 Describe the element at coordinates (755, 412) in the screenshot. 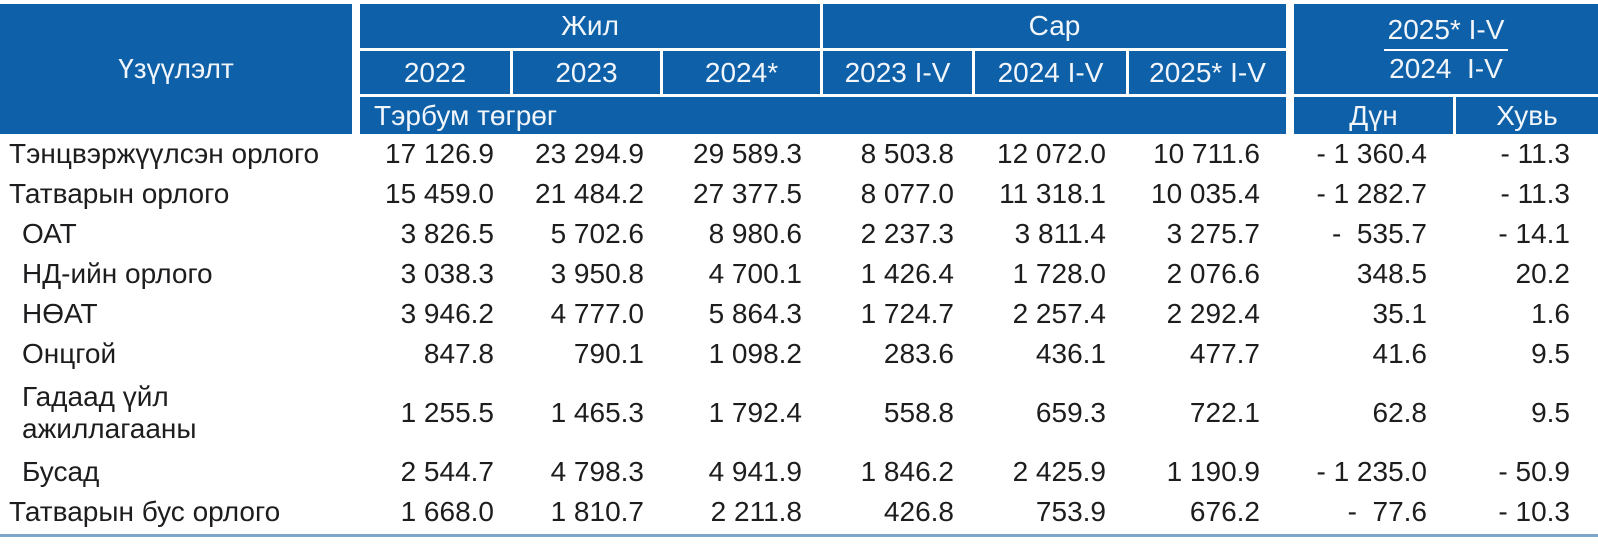

I see `cell: 1 792.4` at that location.